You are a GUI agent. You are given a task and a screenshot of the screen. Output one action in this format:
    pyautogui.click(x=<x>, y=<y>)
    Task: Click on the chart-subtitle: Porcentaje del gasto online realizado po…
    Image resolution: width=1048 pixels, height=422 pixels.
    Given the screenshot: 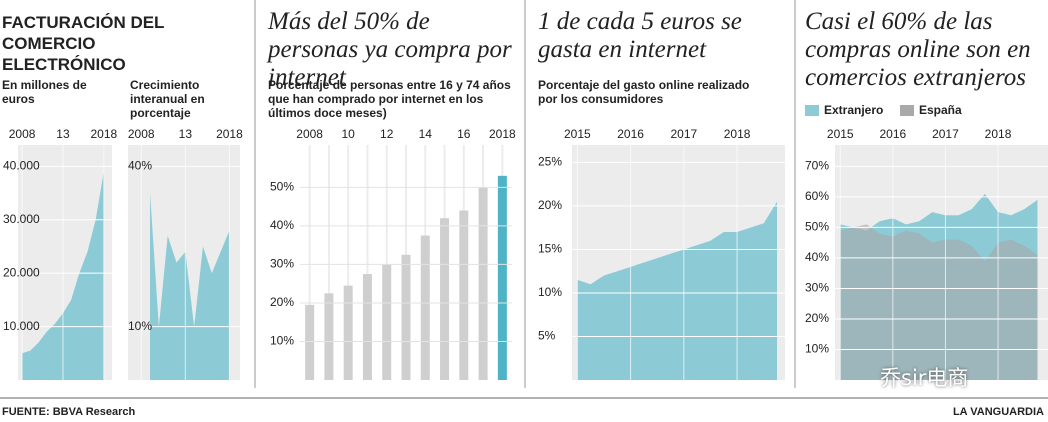 What is the action you would take?
    pyautogui.click(x=644, y=92)
    